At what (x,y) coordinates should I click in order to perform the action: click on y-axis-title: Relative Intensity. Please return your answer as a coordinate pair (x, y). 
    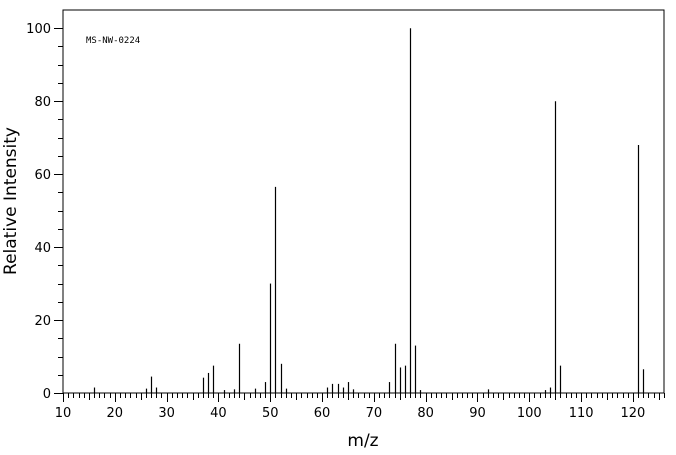
    Looking at the image, I should click on (11, 201).